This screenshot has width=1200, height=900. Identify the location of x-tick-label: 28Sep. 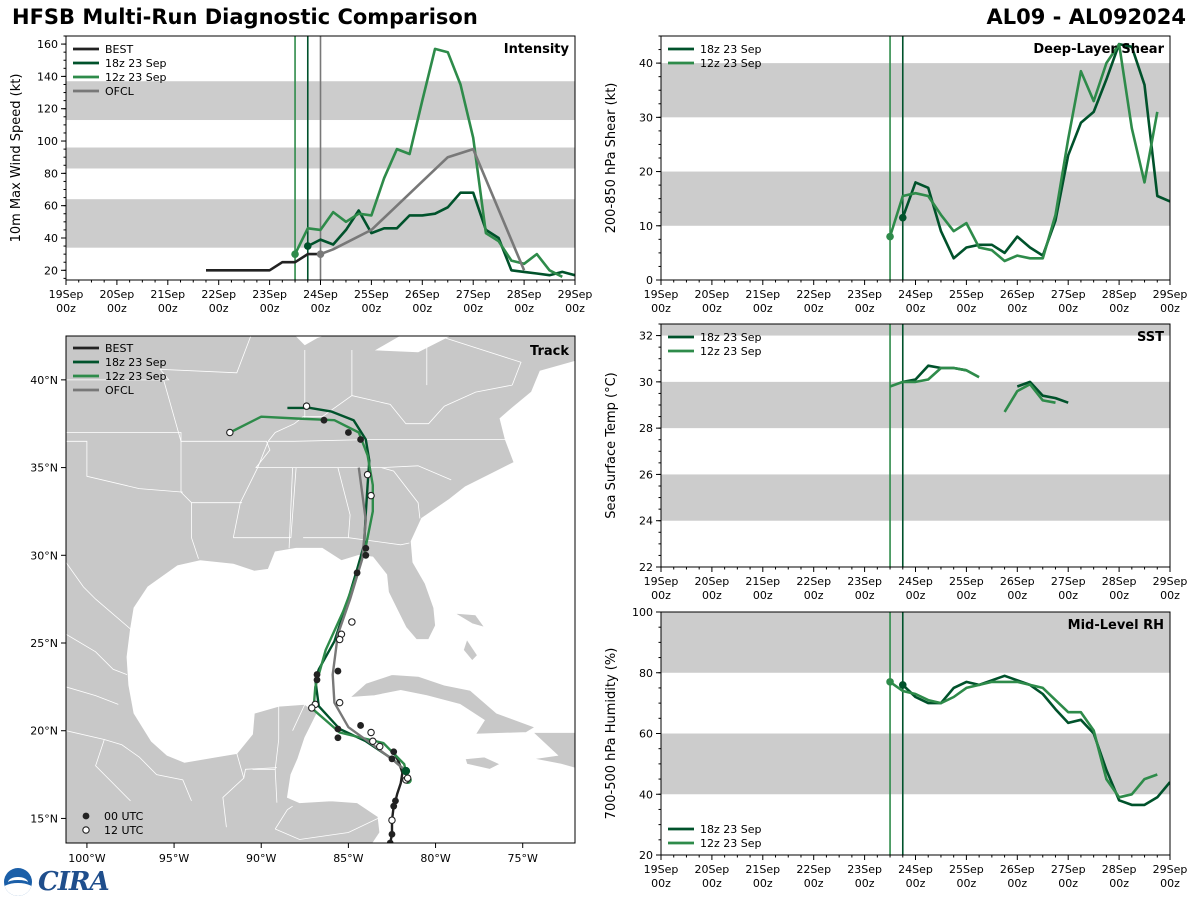
(1119, 294).